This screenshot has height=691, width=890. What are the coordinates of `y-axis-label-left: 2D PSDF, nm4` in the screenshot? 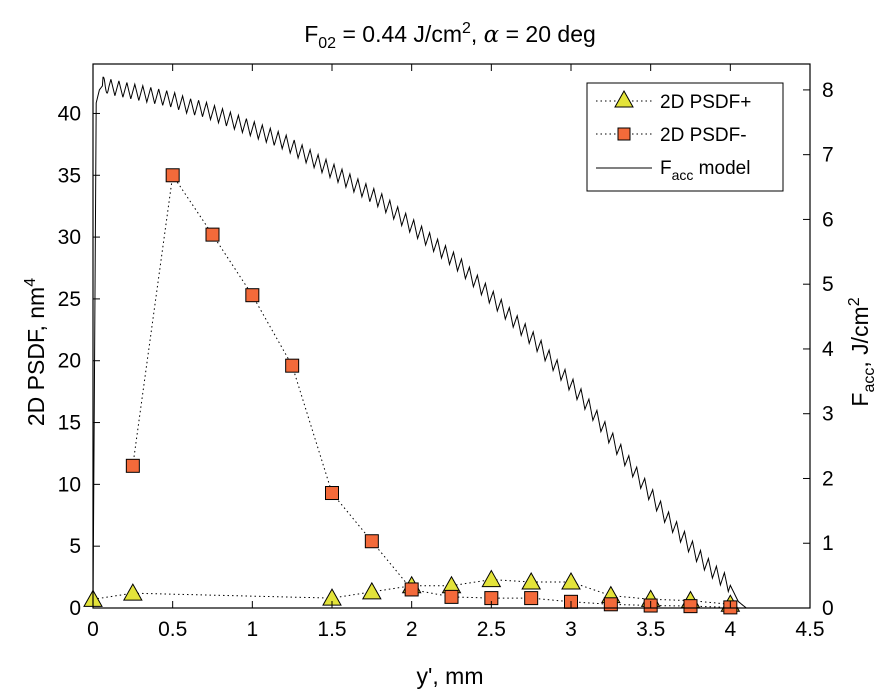 It's located at (35, 352).